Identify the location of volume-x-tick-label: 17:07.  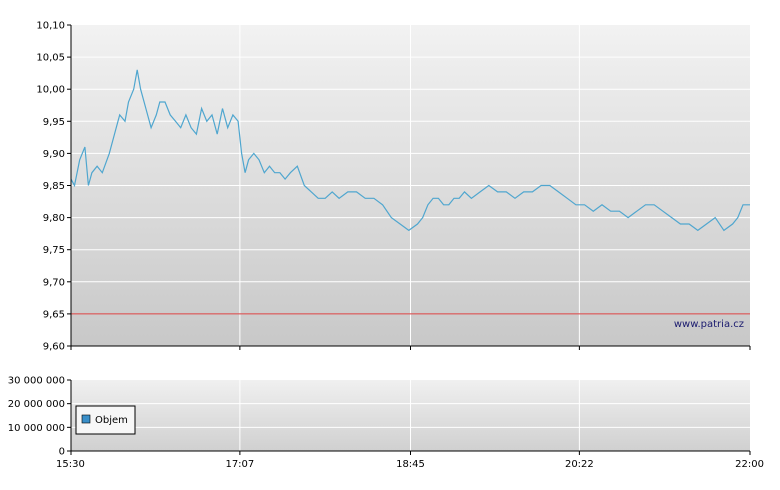
(239, 464).